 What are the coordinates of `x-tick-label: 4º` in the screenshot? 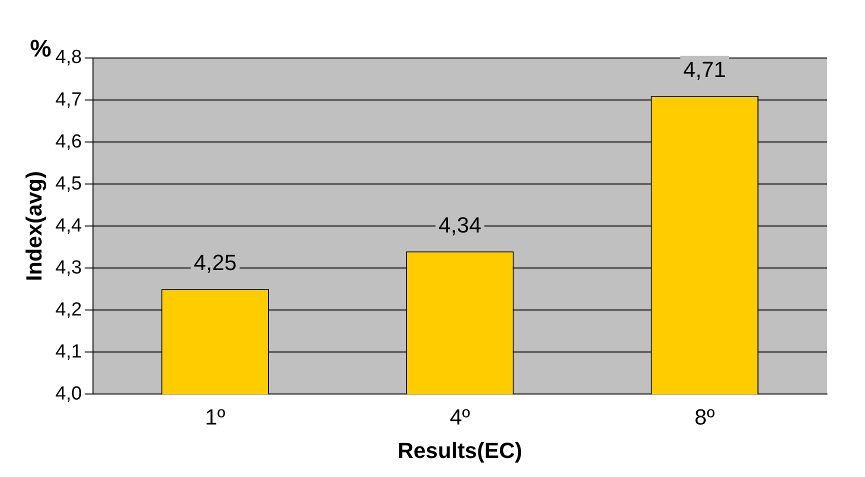 It's located at (460, 417).